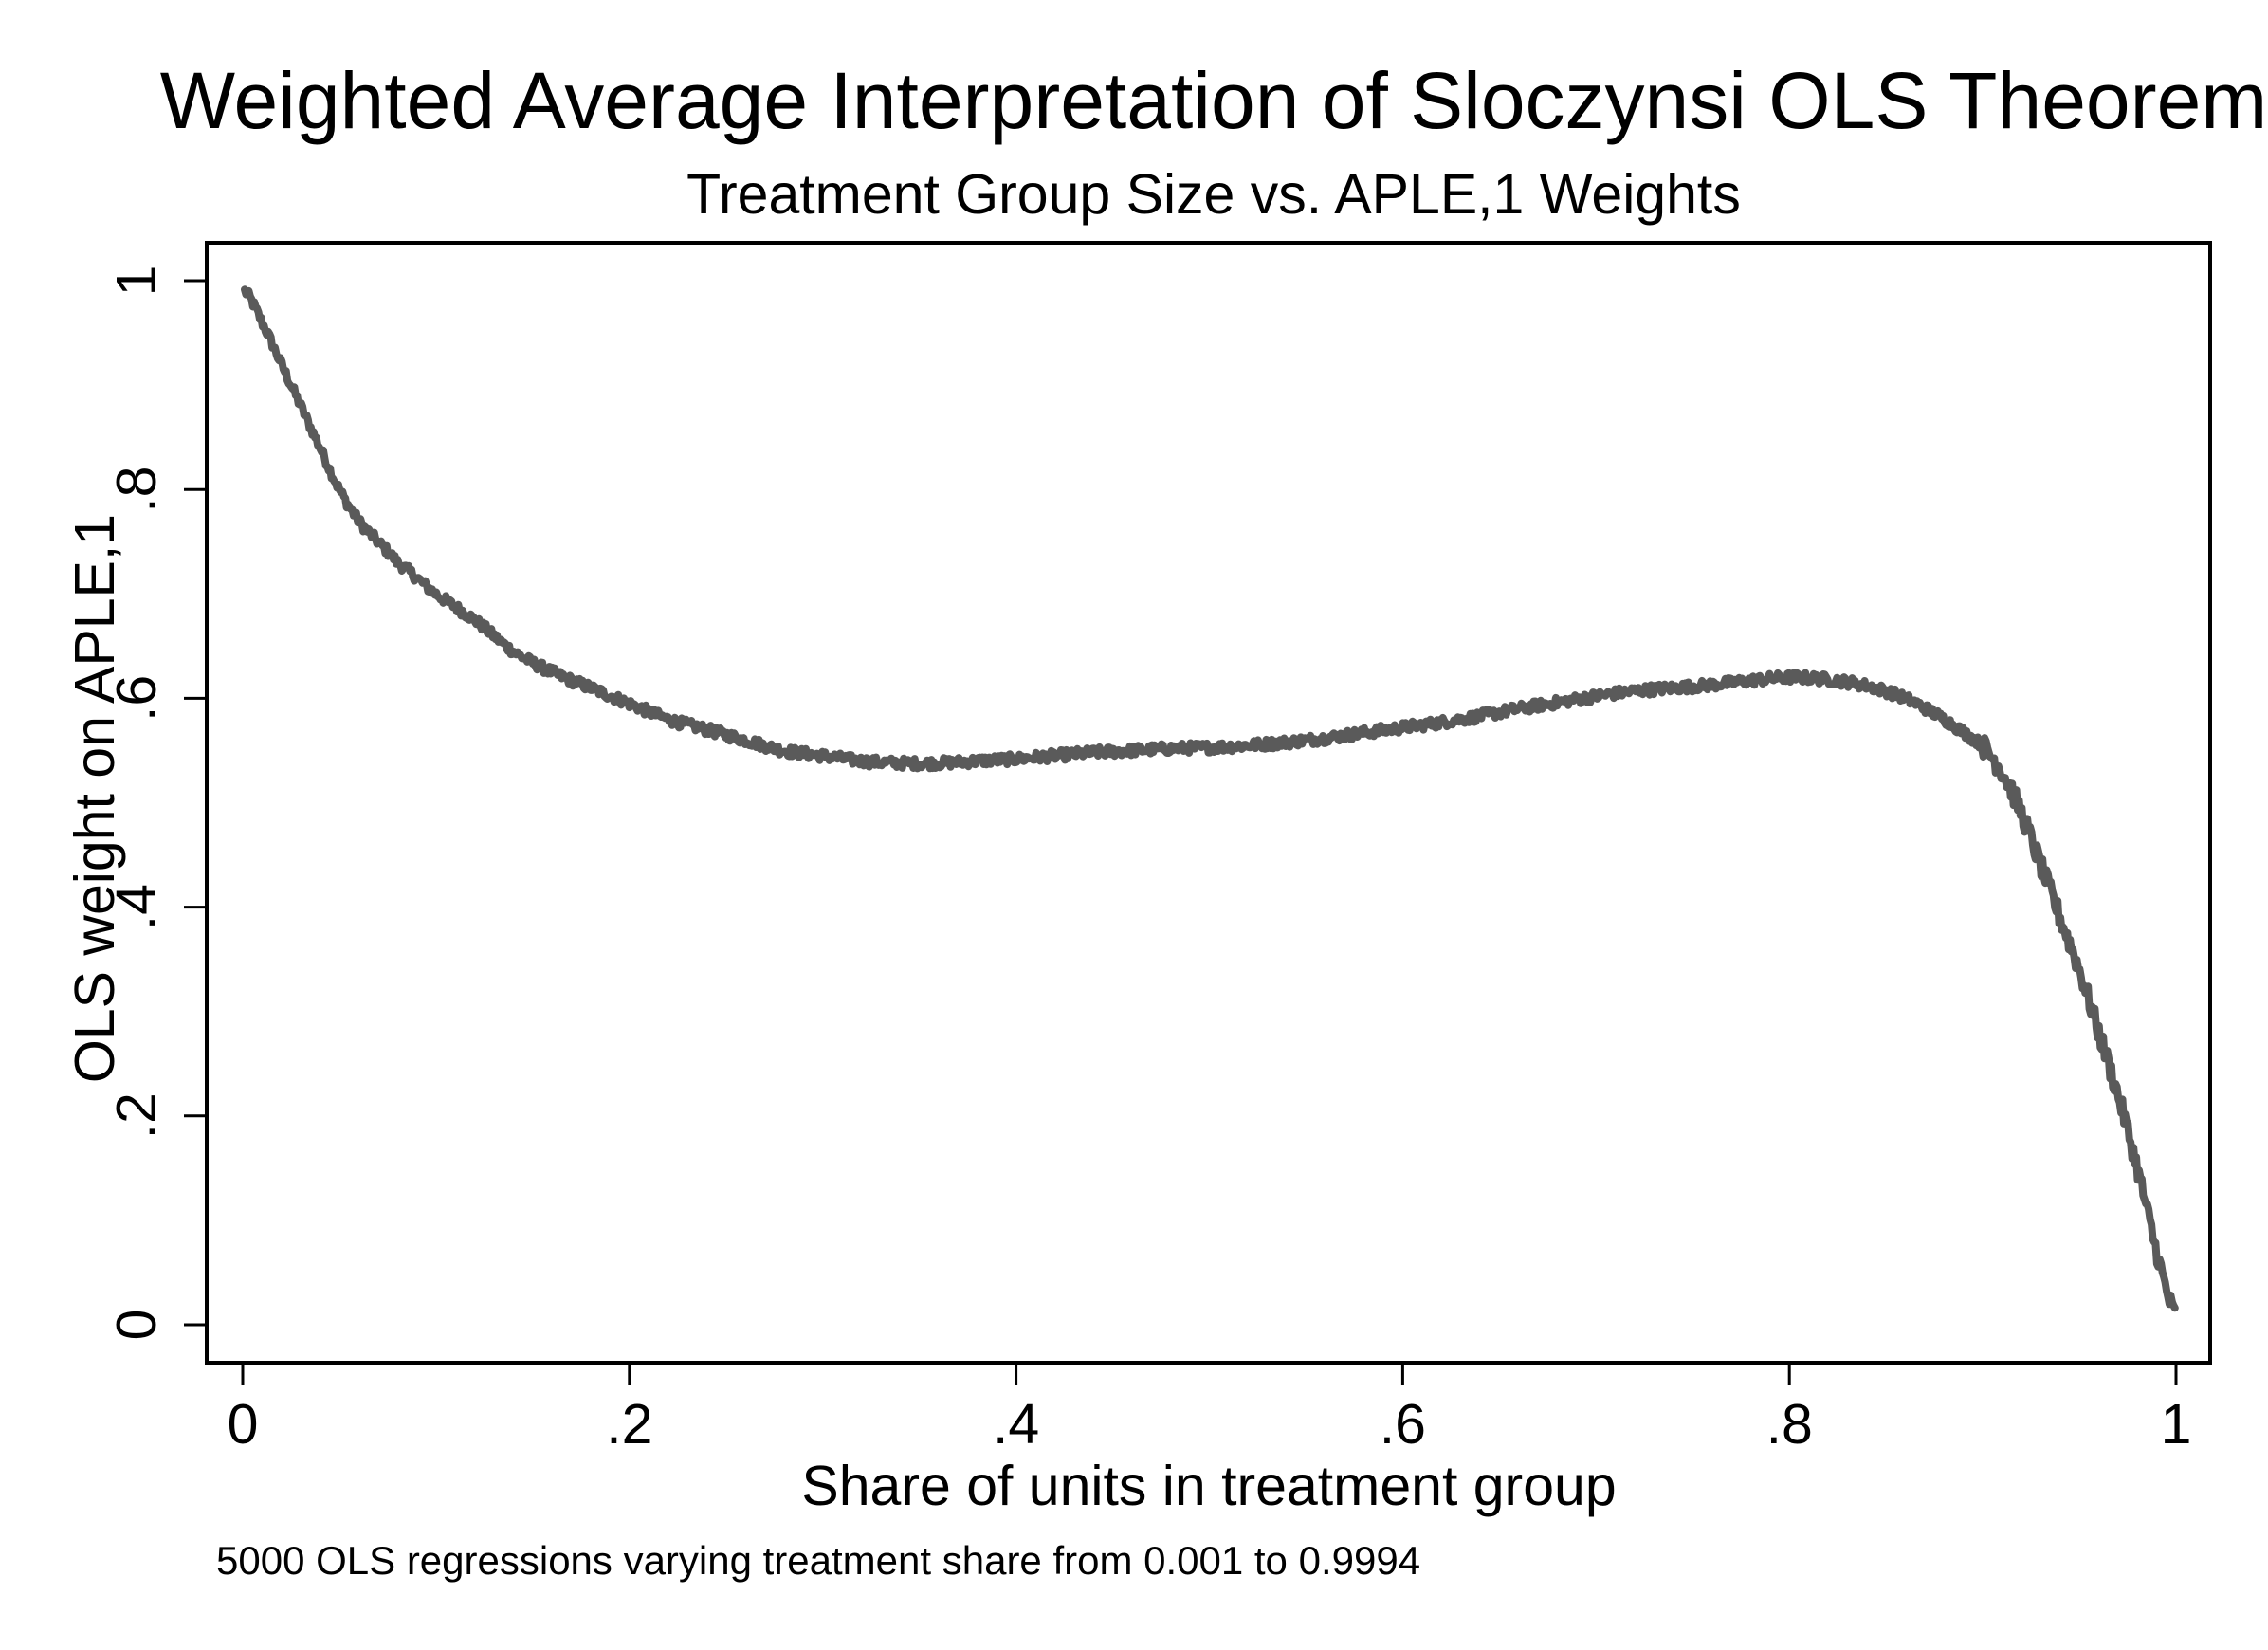 This screenshot has width=2268, height=1650. What do you see at coordinates (1790, 1424) in the screenshot?
I see `x-tick-label: .8` at bounding box center [1790, 1424].